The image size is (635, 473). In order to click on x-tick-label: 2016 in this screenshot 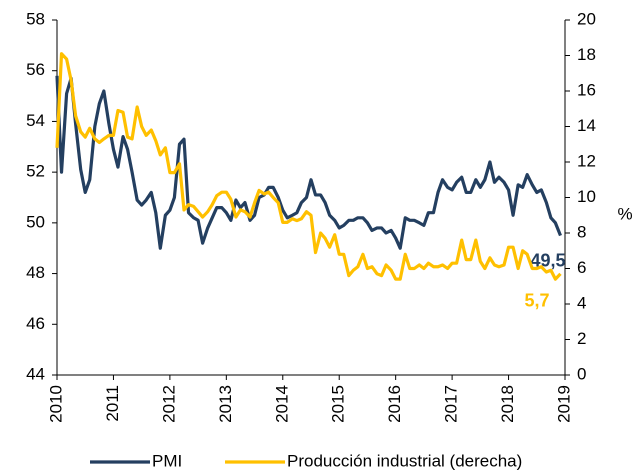, I will do `click(394, 404)`.